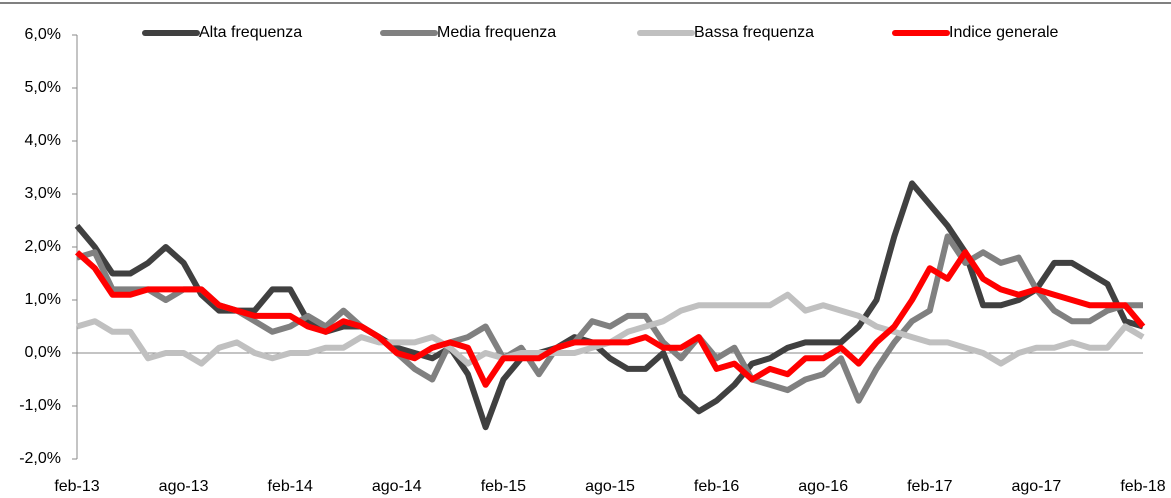 The image size is (1171, 498). I want to click on y-tick-label: 1,0%, so click(43, 299).